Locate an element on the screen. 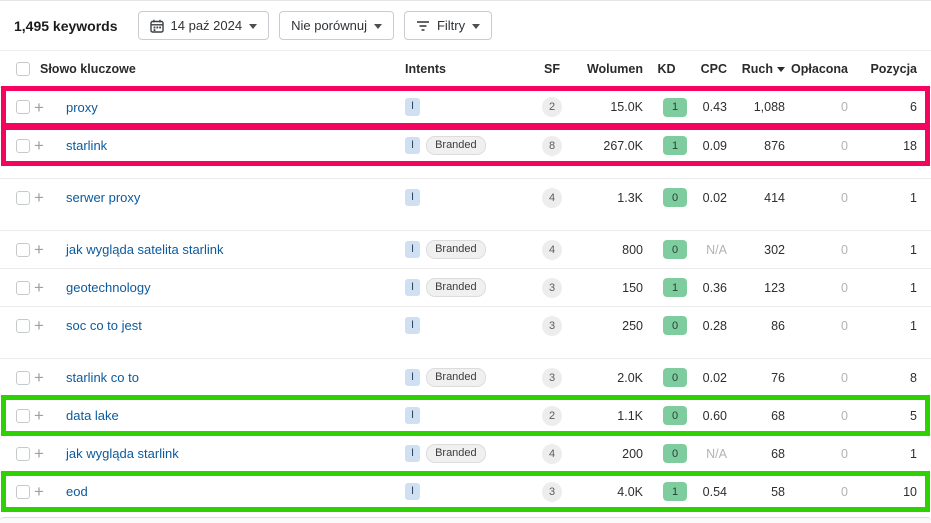 This screenshot has width=931, height=523. column-header-volume: Wolumen is located at coordinates (614, 69).